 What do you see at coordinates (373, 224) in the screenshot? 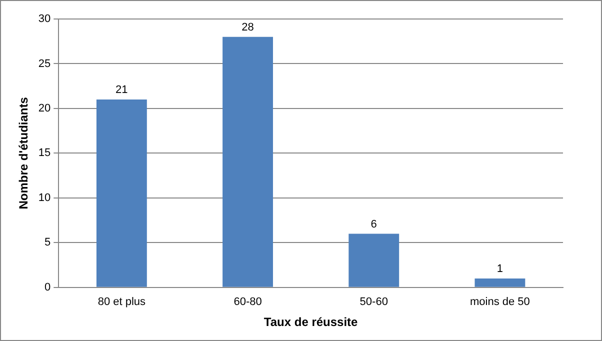
I see `data-label: 6` at bounding box center [373, 224].